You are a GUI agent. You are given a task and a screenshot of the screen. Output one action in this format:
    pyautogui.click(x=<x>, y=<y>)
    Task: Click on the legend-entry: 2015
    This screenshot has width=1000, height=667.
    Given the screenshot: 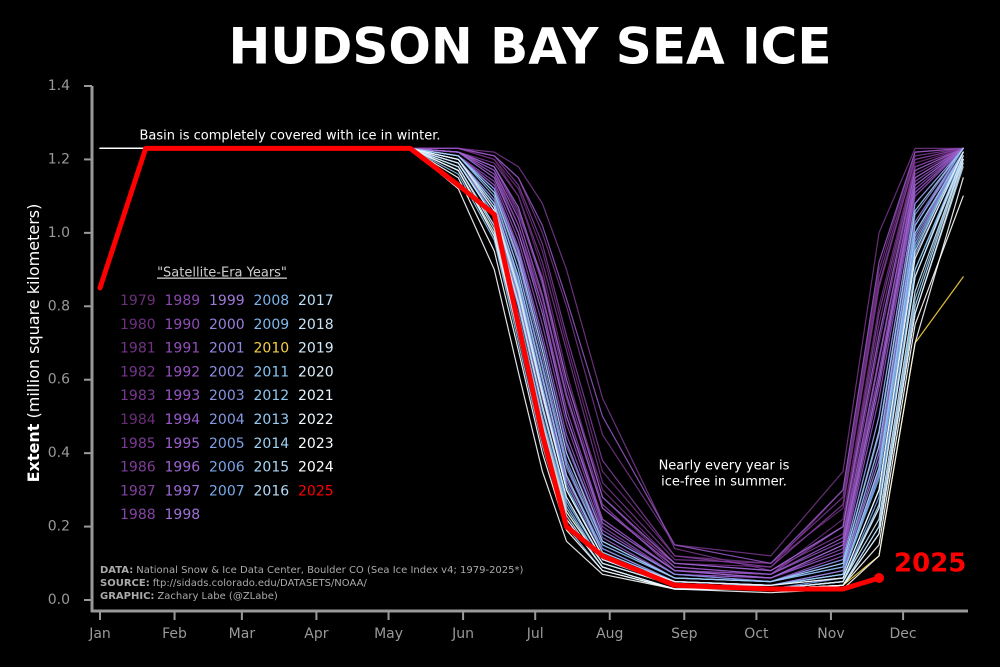 What is the action you would take?
    pyautogui.click(x=272, y=468)
    